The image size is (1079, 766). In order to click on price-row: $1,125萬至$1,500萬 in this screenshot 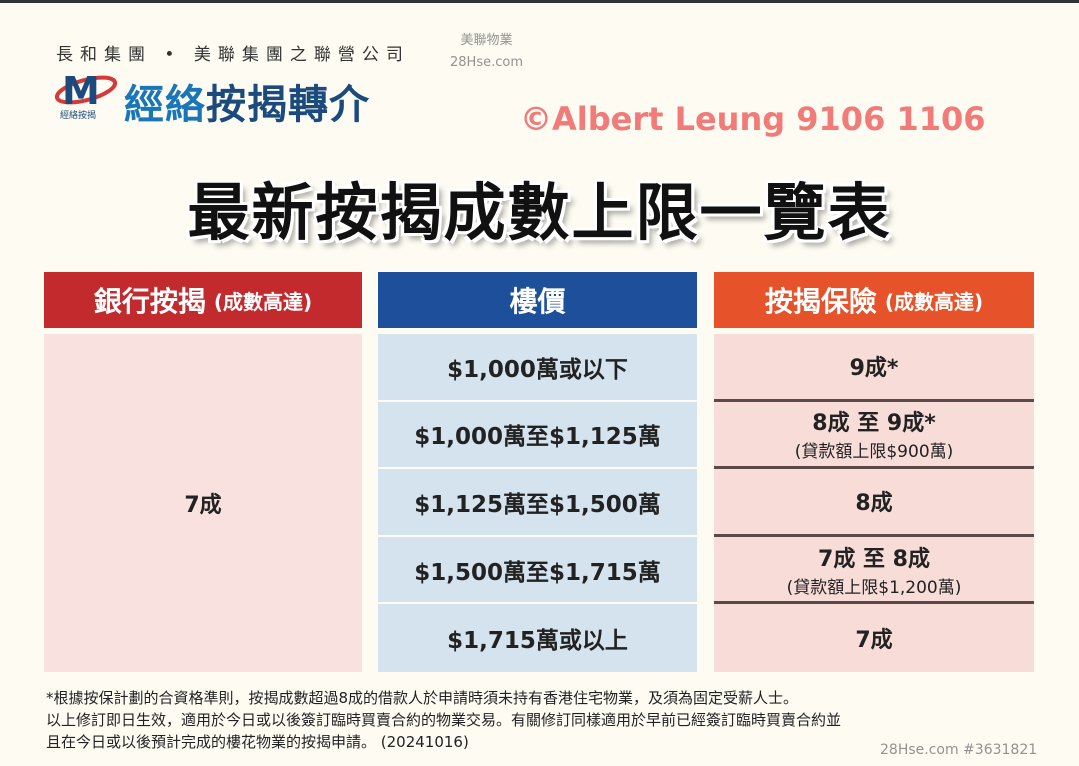, I will do `click(537, 503)`.